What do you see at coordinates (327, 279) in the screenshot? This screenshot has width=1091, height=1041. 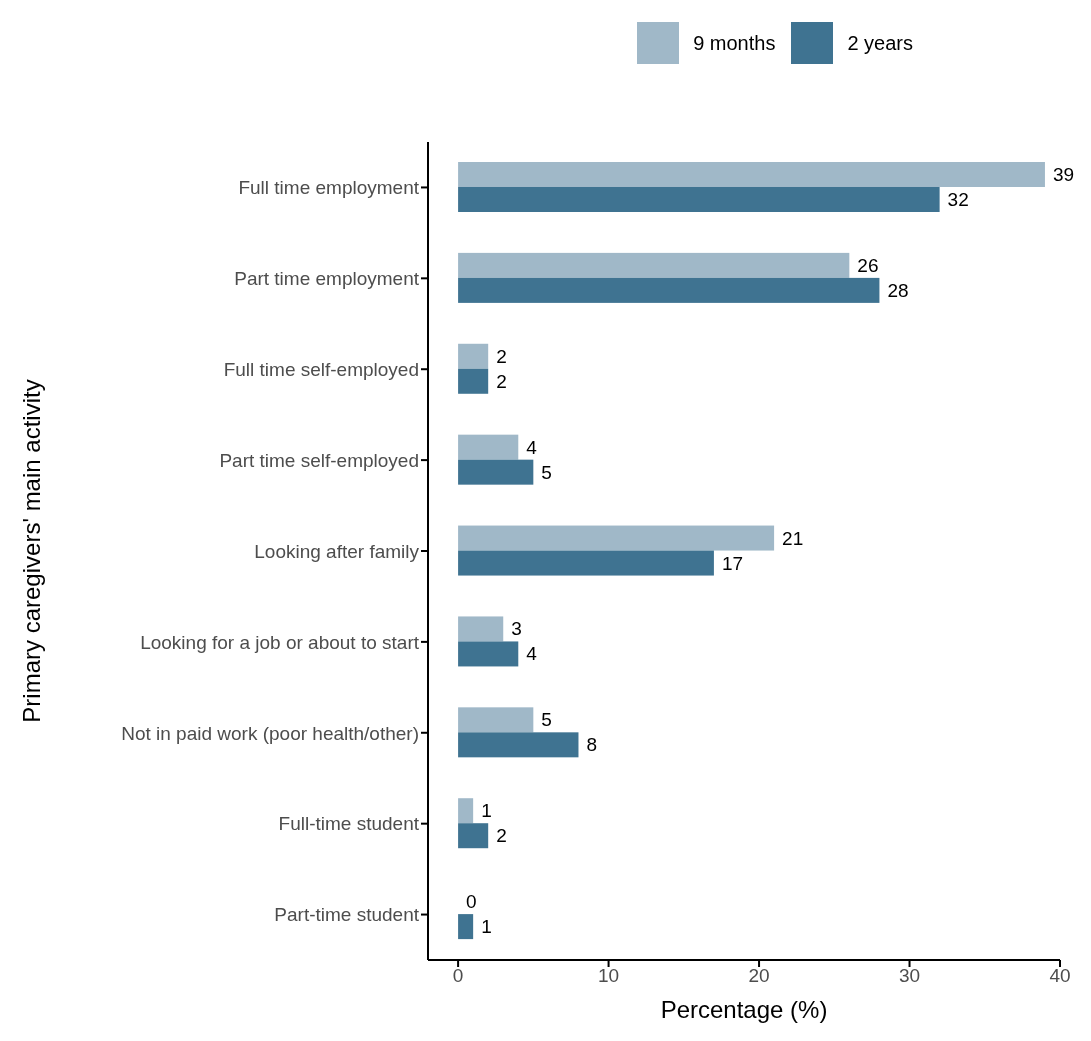 I see `y-tick-label: Part time employment` at bounding box center [327, 279].